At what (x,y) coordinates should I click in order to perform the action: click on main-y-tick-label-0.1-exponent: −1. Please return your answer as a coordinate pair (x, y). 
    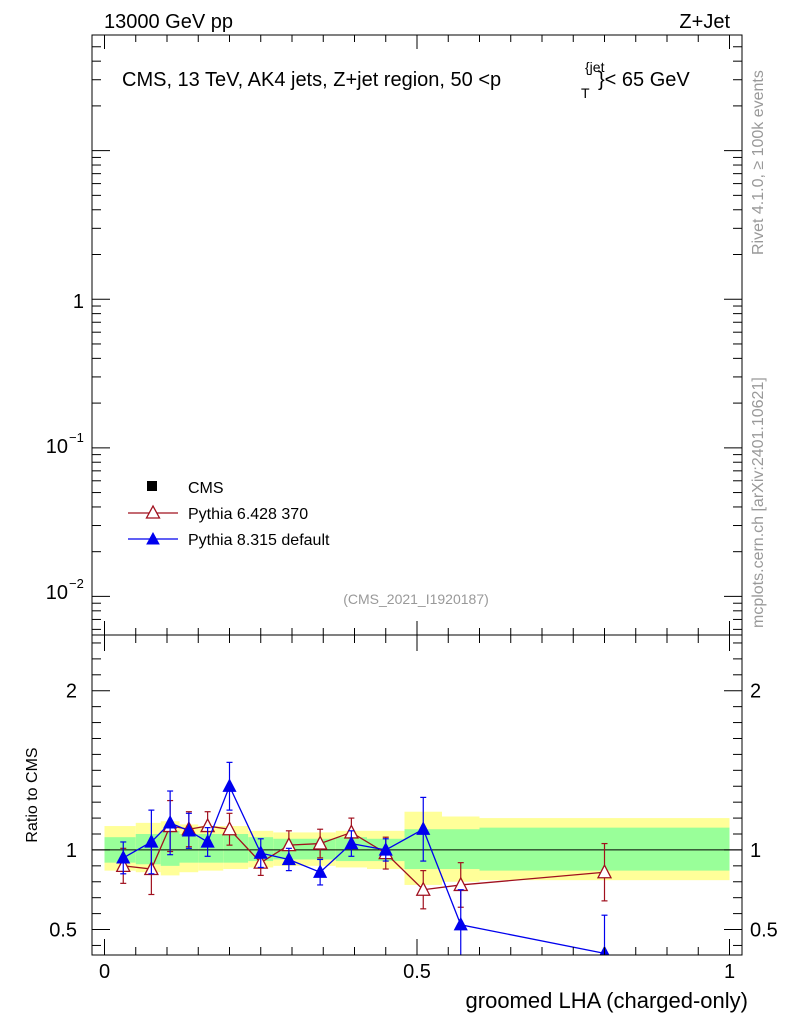
    Looking at the image, I should click on (76, 437).